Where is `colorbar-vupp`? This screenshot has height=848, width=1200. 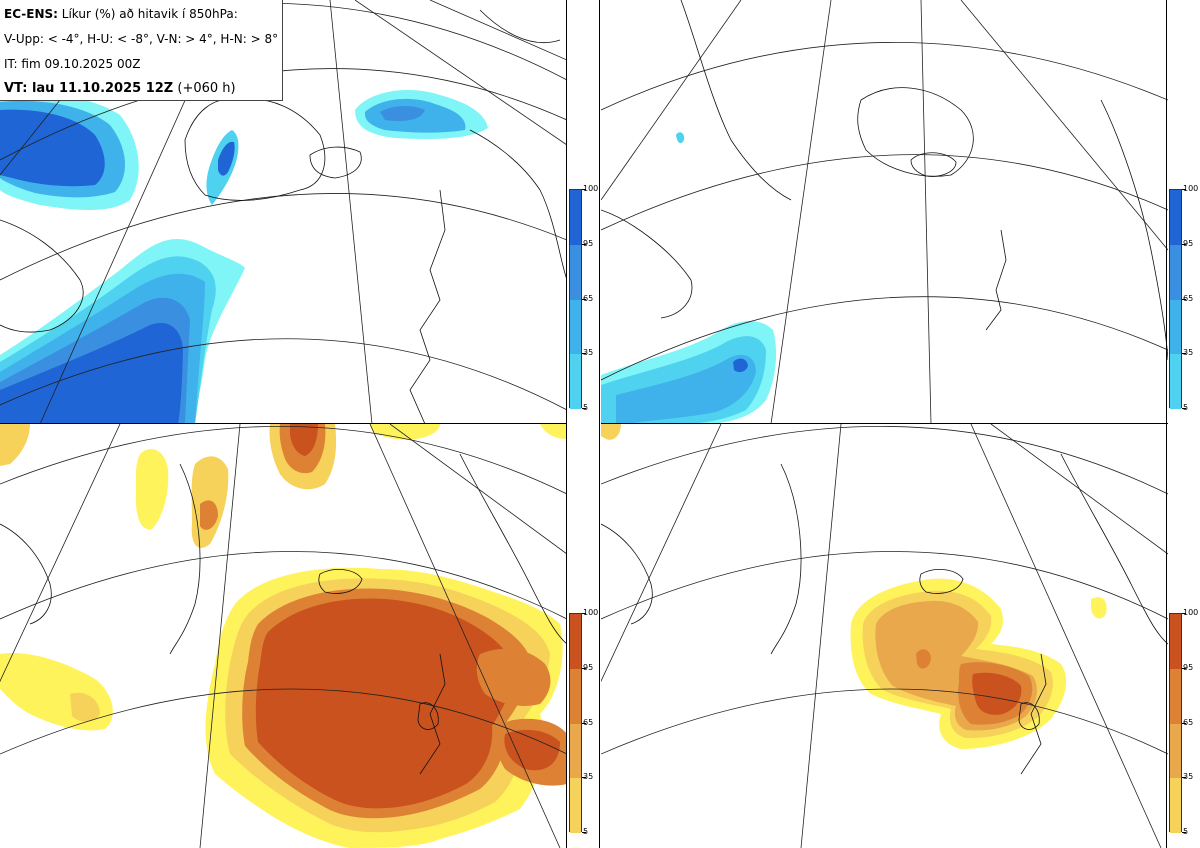
colorbar-vupp is located at coordinates (575, 299).